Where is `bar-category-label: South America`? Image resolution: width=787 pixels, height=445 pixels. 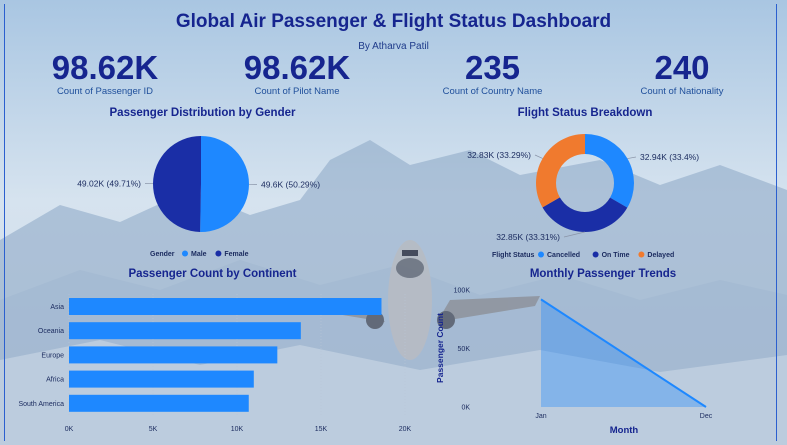 bar-category-label: South America is located at coordinates (41, 404).